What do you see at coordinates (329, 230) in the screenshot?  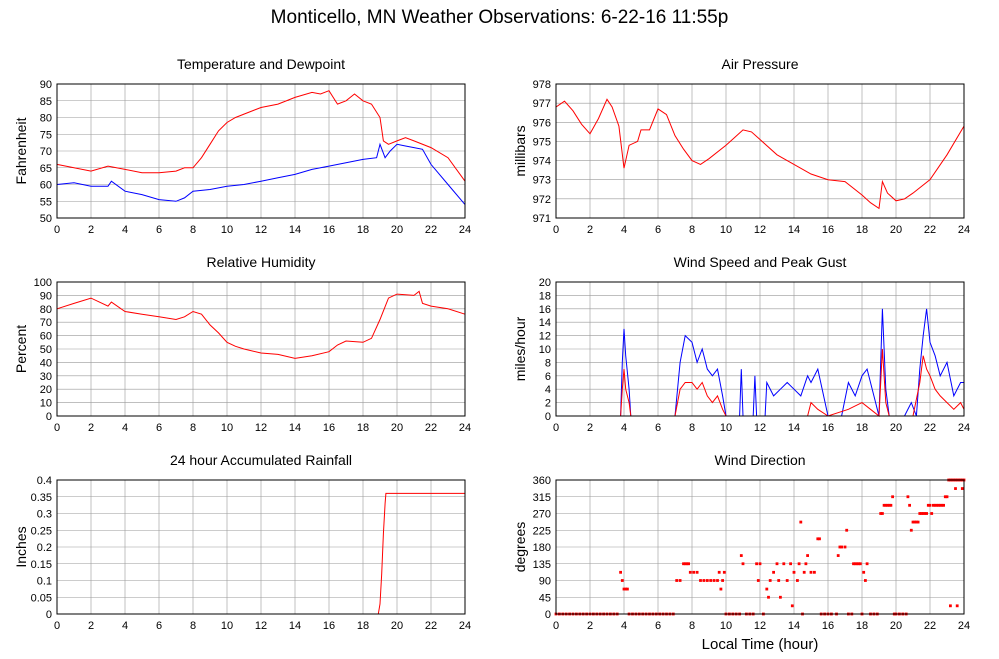 I see `x-tick-label: 16` at bounding box center [329, 230].